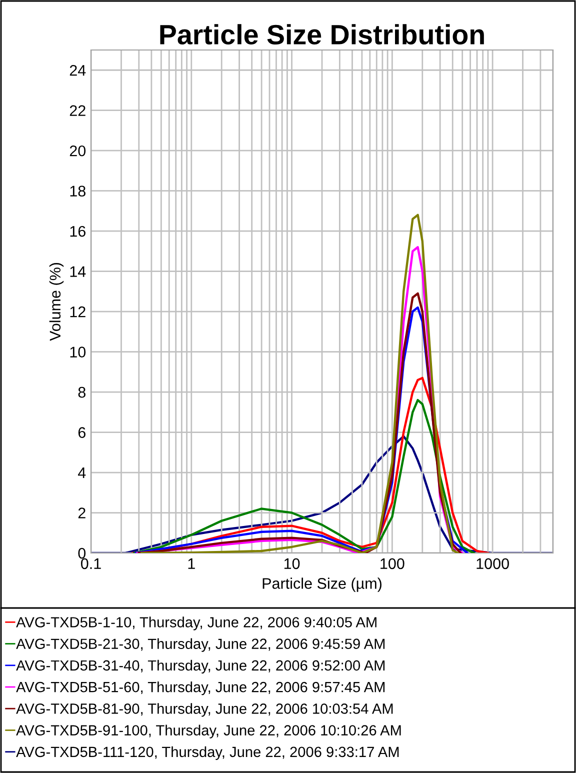 The width and height of the screenshot is (576, 773). I want to click on x-tick-label: 1, so click(191, 563).